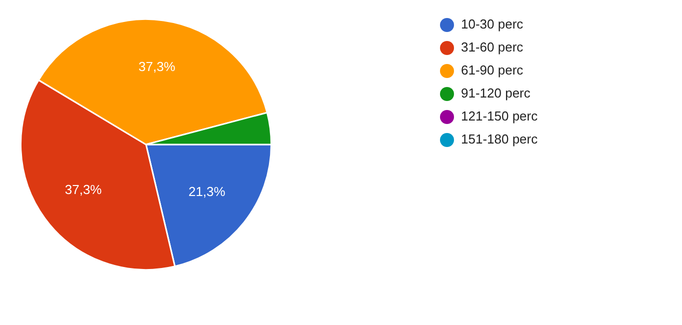 This screenshot has width=682, height=325. I want to click on legend-label: 121-150 perc, so click(499, 116).